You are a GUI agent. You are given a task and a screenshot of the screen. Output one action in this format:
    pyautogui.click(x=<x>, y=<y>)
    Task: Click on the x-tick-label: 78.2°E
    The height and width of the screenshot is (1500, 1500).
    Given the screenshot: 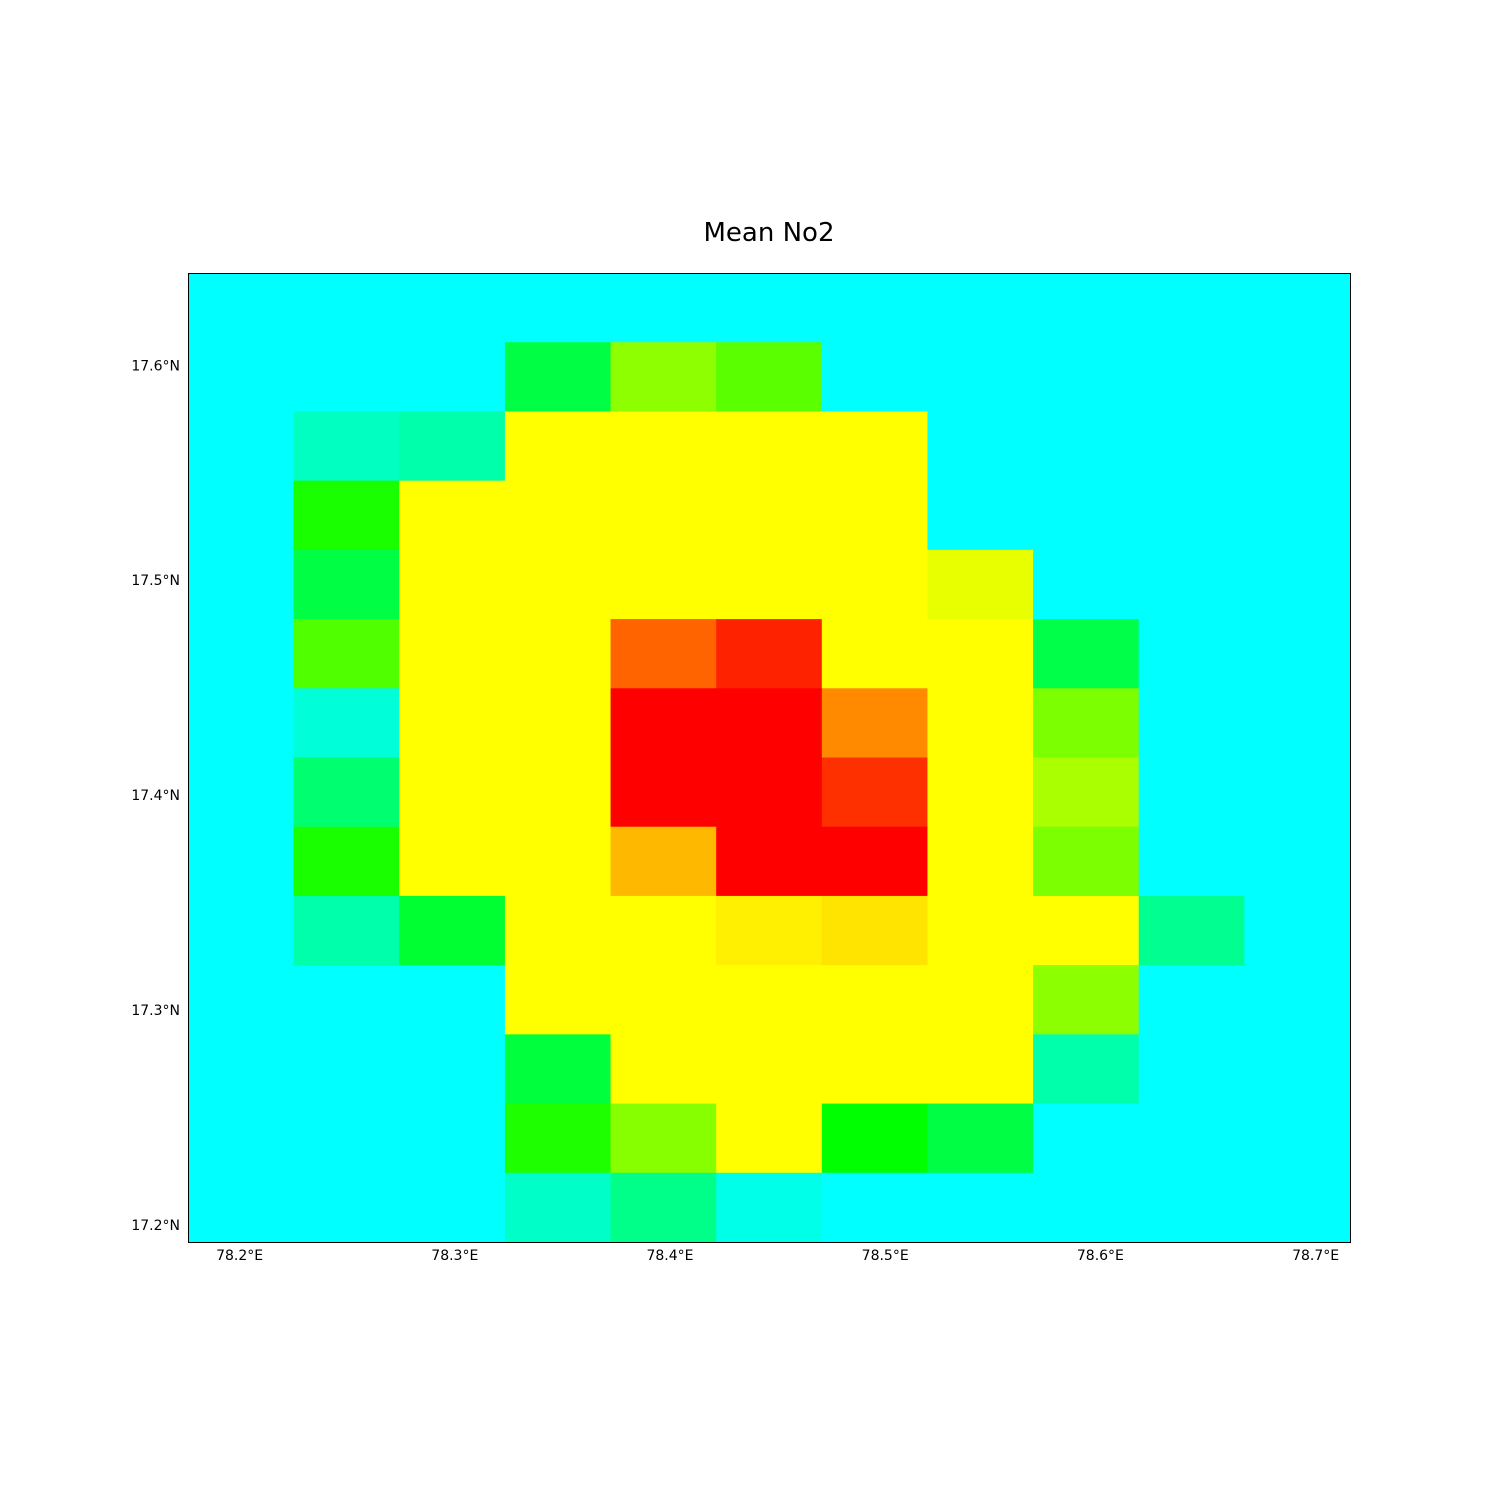 What is the action you would take?
    pyautogui.click(x=239, y=1256)
    